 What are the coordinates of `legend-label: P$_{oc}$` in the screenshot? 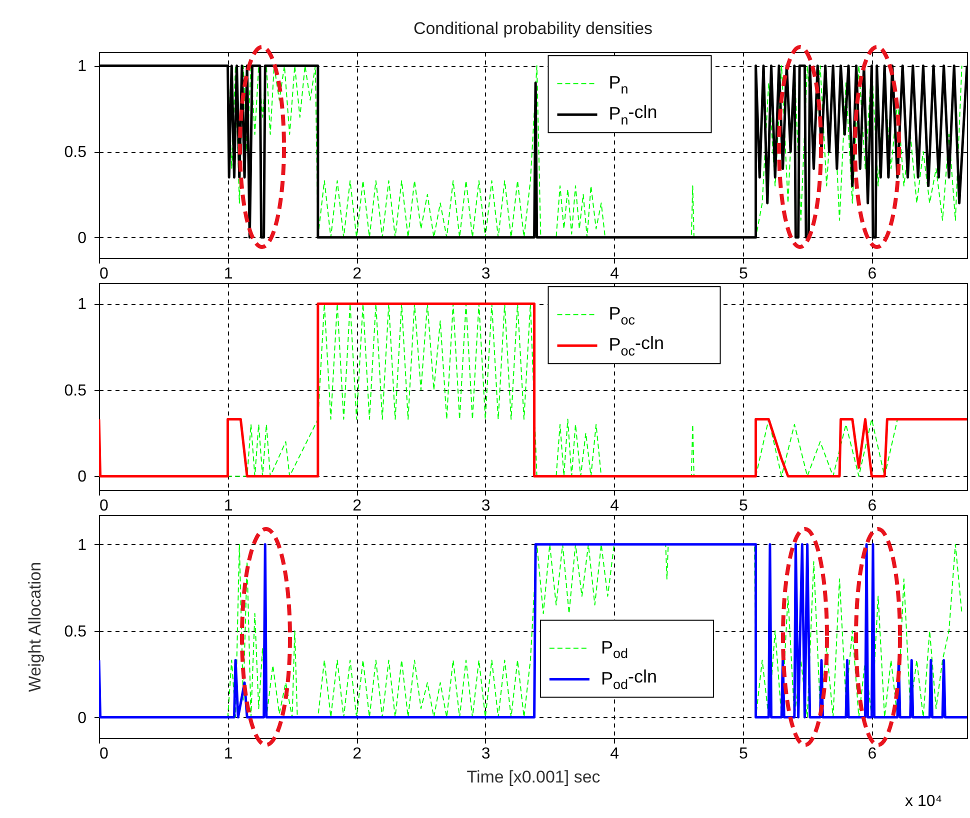 It's located at (622, 316).